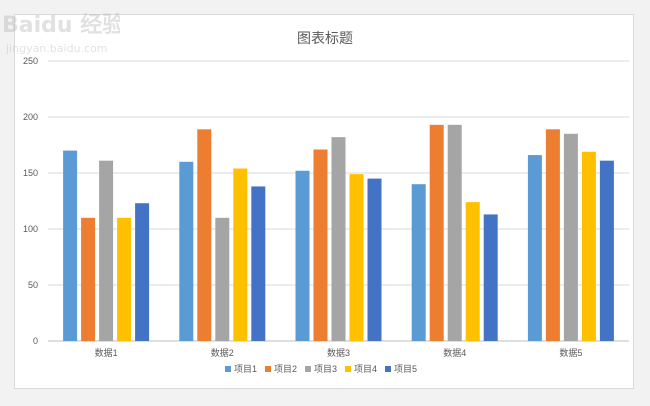  I want to click on y-tick-label: 50, so click(33, 285).